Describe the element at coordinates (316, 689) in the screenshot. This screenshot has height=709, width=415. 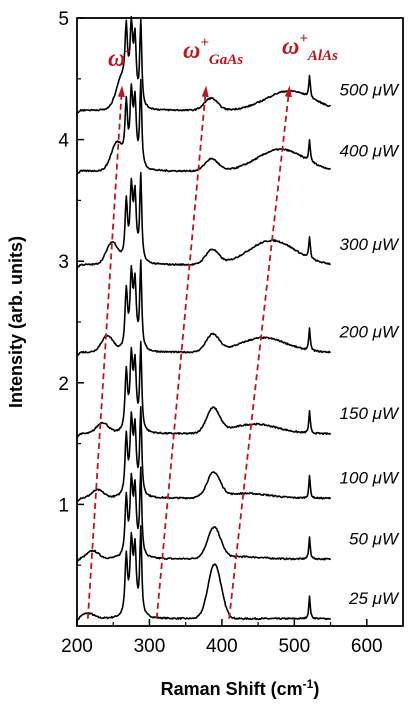
I see `x-axis-title-tail: )` at that location.